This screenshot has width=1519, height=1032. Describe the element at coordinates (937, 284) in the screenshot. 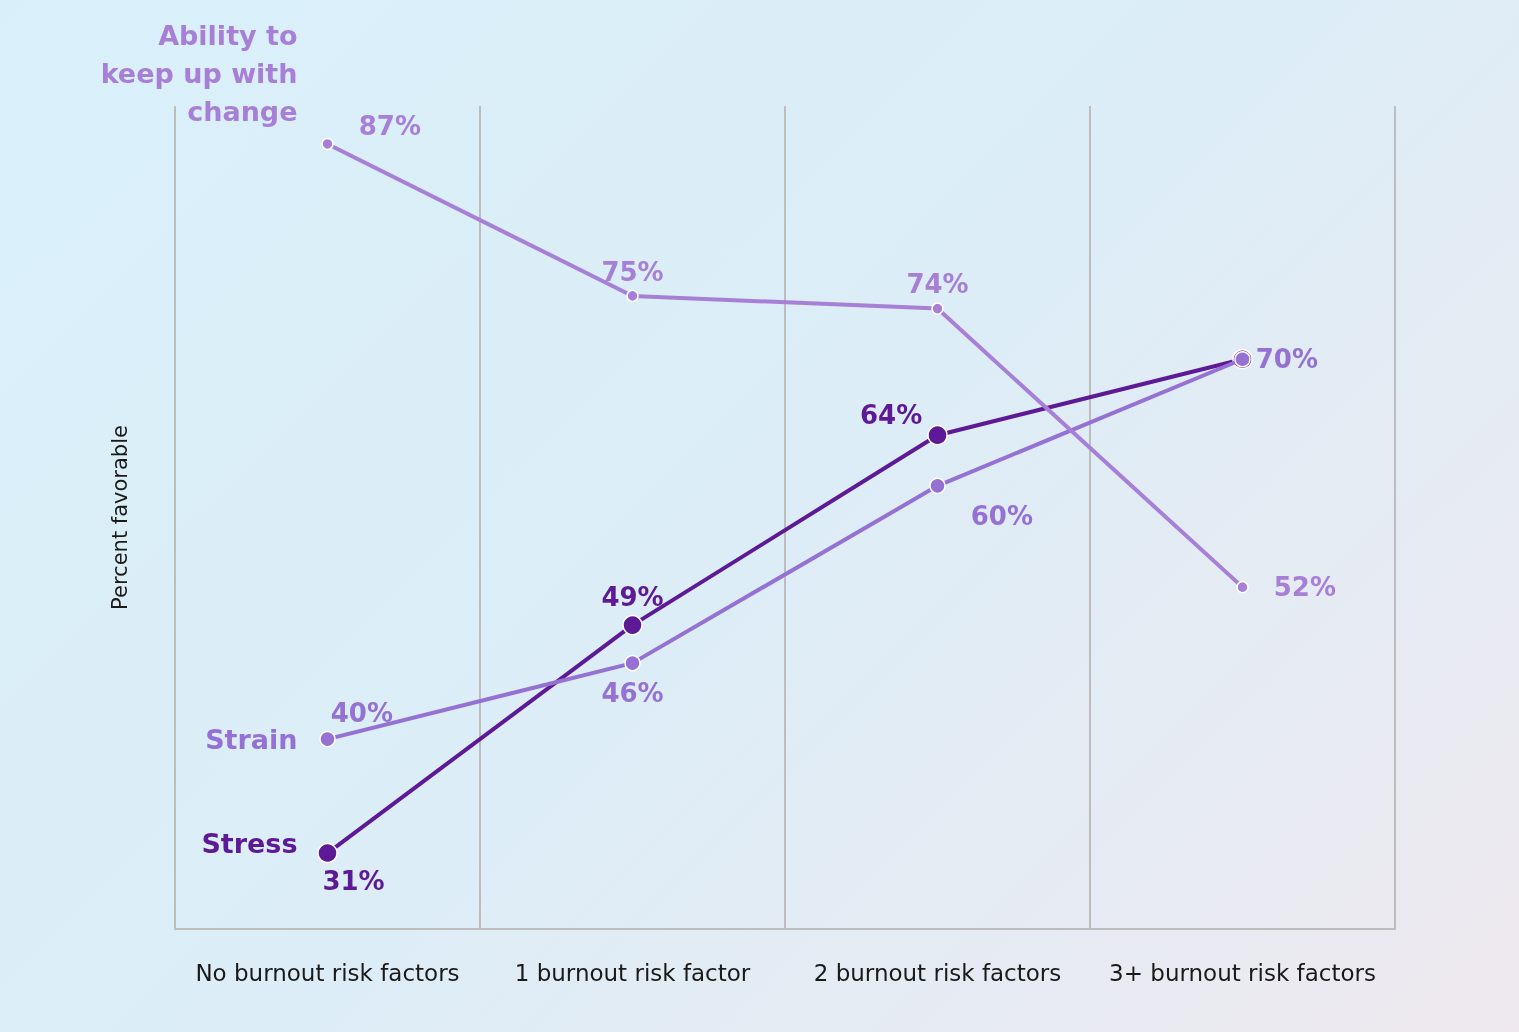

I see `data-label: 74%` at that location.